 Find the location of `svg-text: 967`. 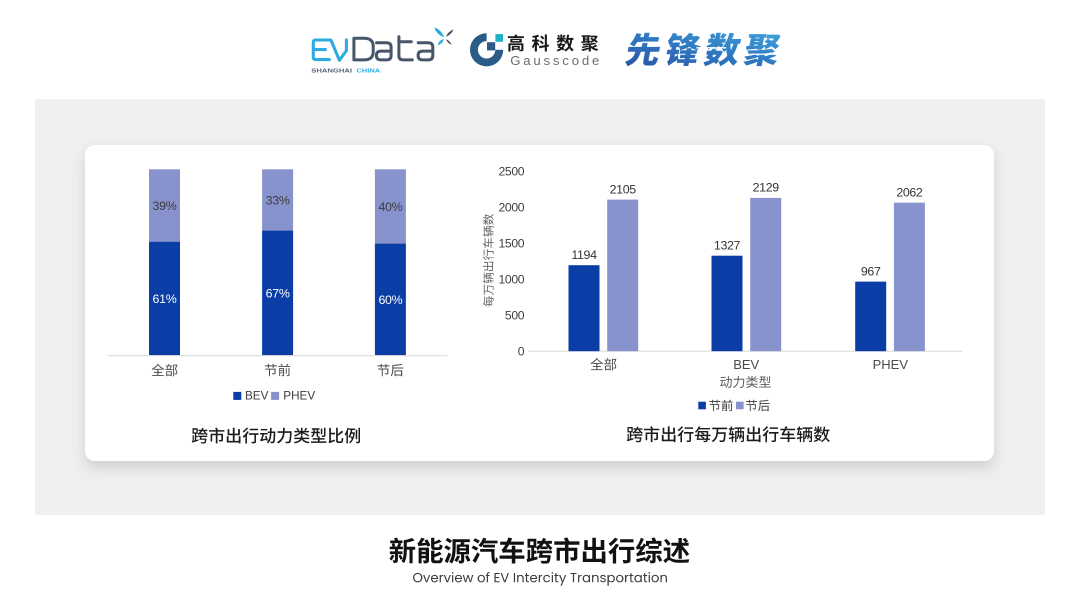

svg-text: 967 is located at coordinates (871, 271).